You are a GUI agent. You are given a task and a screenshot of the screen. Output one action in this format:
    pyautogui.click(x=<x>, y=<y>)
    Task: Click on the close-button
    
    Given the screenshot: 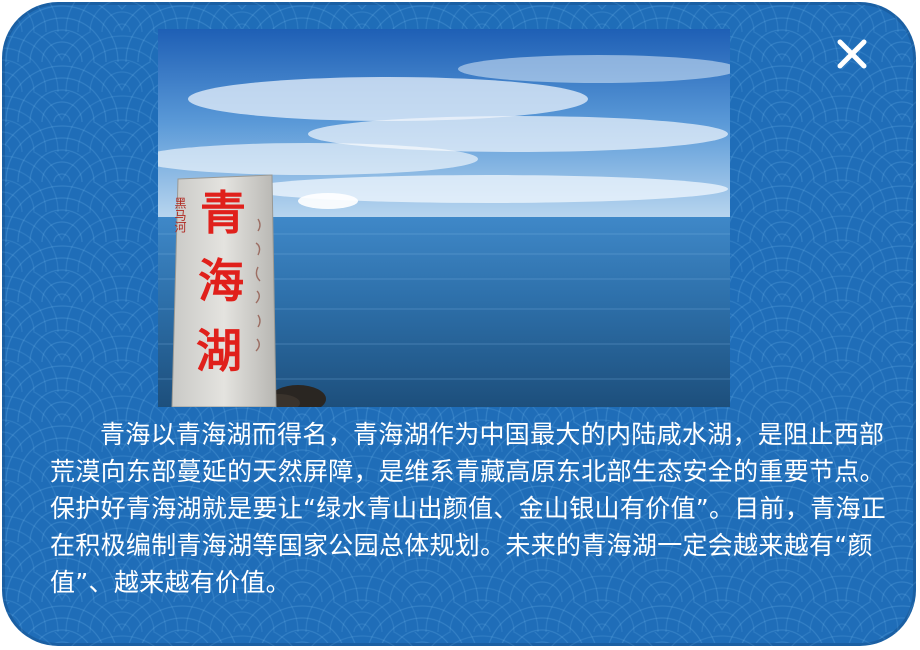 What is the action you would take?
    pyautogui.click(x=852, y=54)
    